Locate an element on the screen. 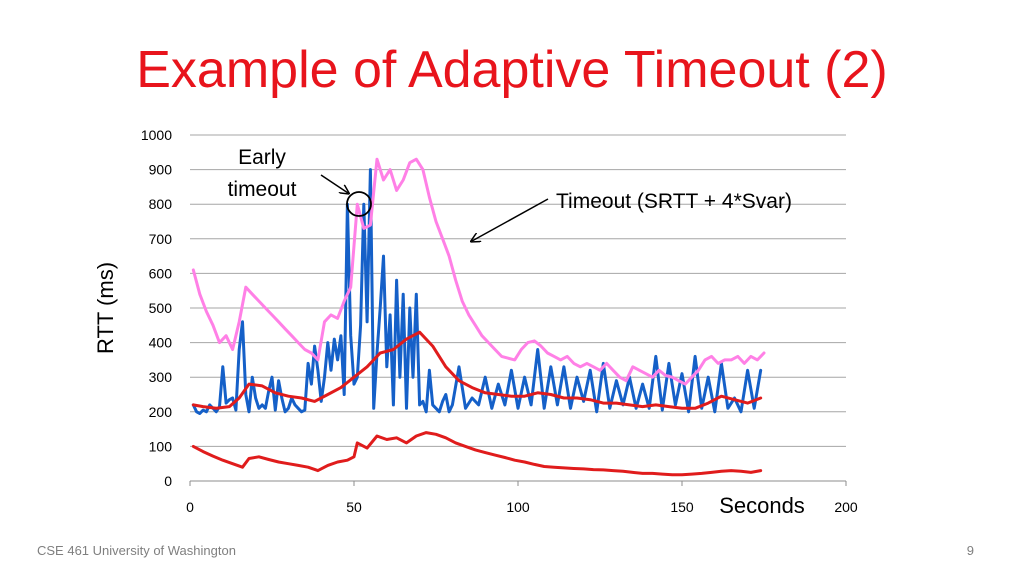  y-tick-label: 300 is located at coordinates (161, 377).